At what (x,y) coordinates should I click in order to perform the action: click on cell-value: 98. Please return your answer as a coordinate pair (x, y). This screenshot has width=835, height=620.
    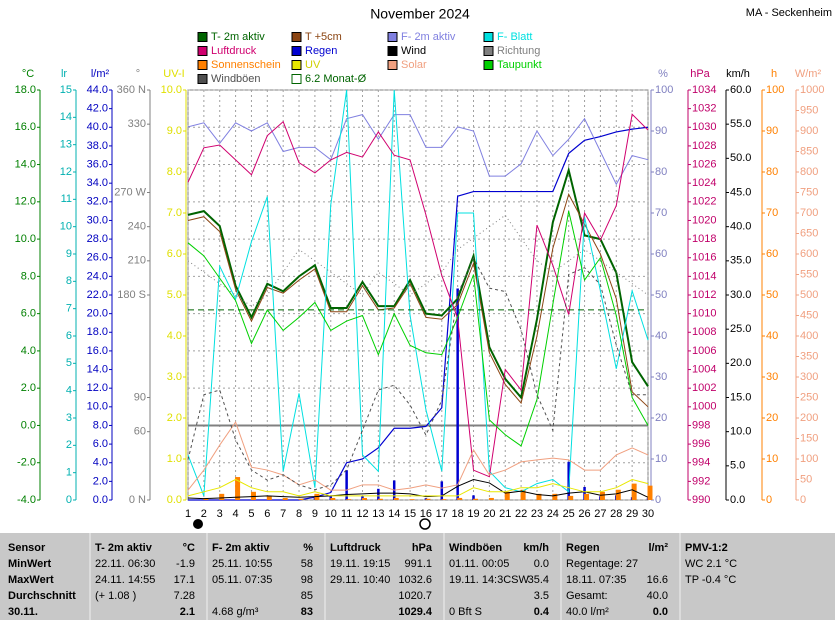
    Looking at the image, I should click on (307, 580).